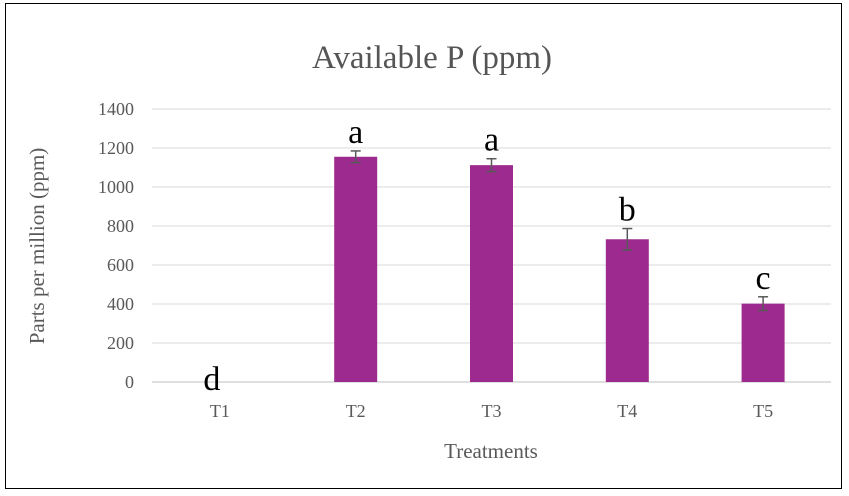 This screenshot has height=496, width=849. What do you see at coordinates (116, 245) in the screenshot?
I see `y-tick-labels: 0 200 400 600 800 1000 1200 1400` at bounding box center [116, 245].